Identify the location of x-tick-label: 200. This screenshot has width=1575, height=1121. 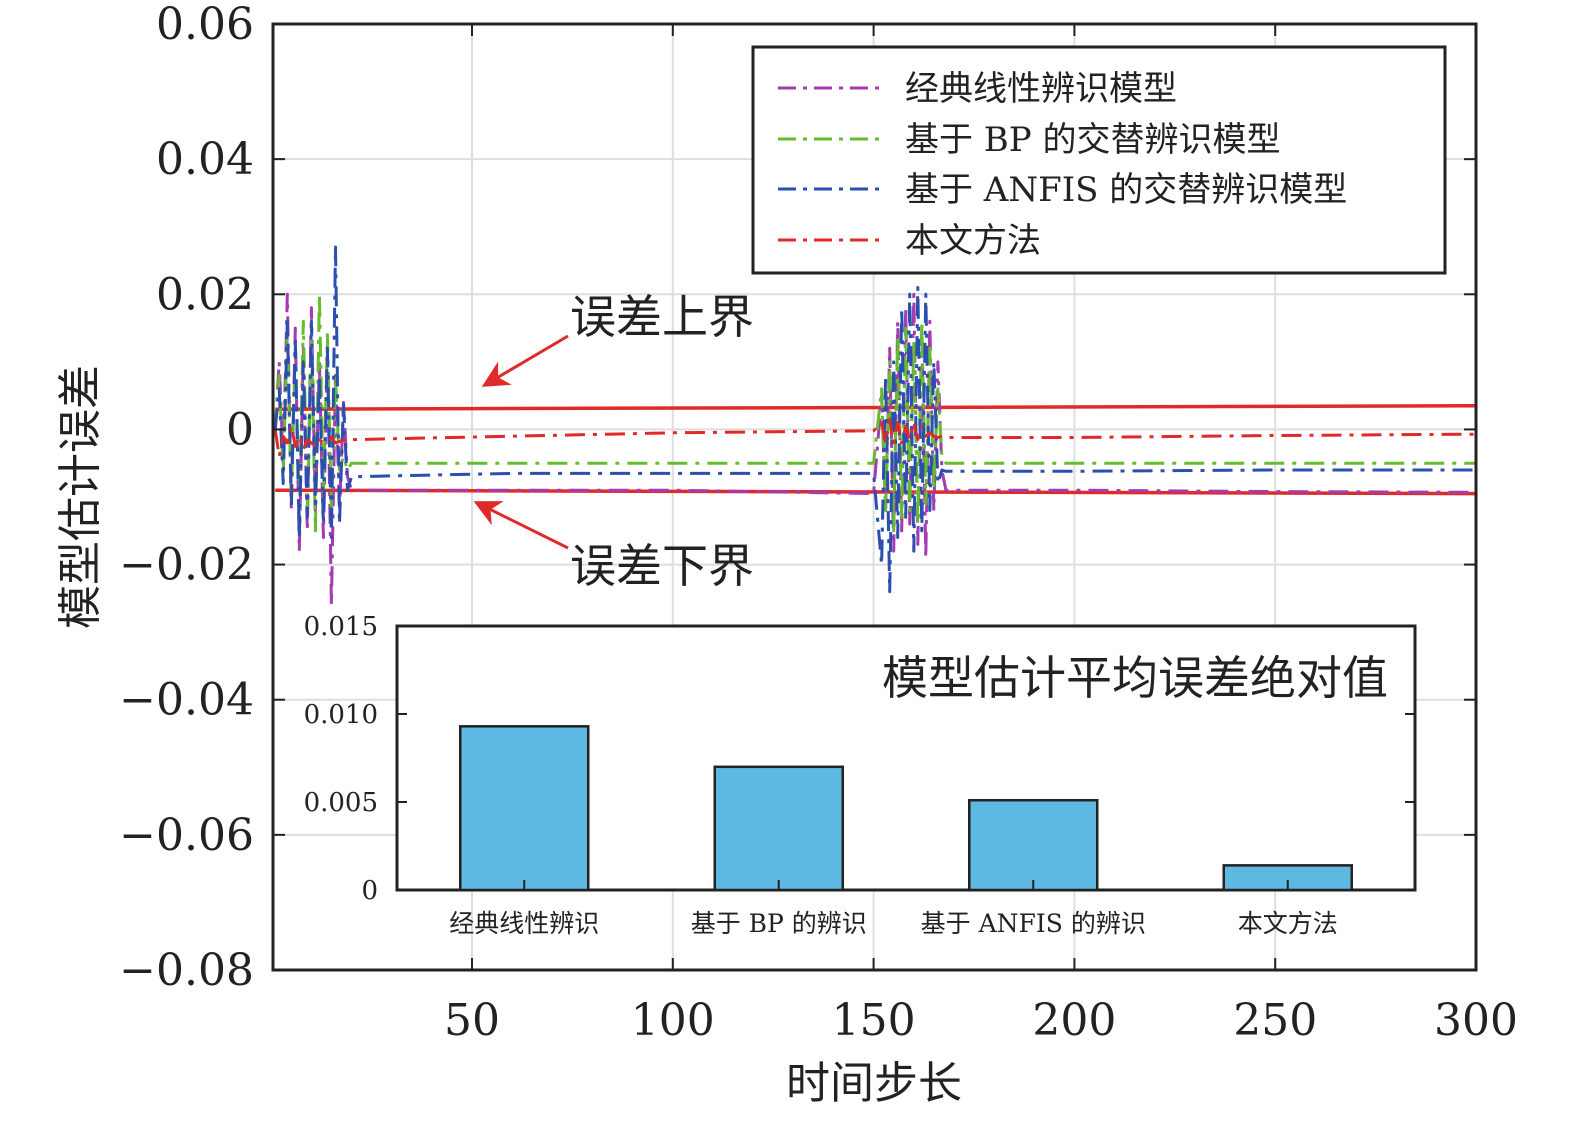
(1074, 1020).